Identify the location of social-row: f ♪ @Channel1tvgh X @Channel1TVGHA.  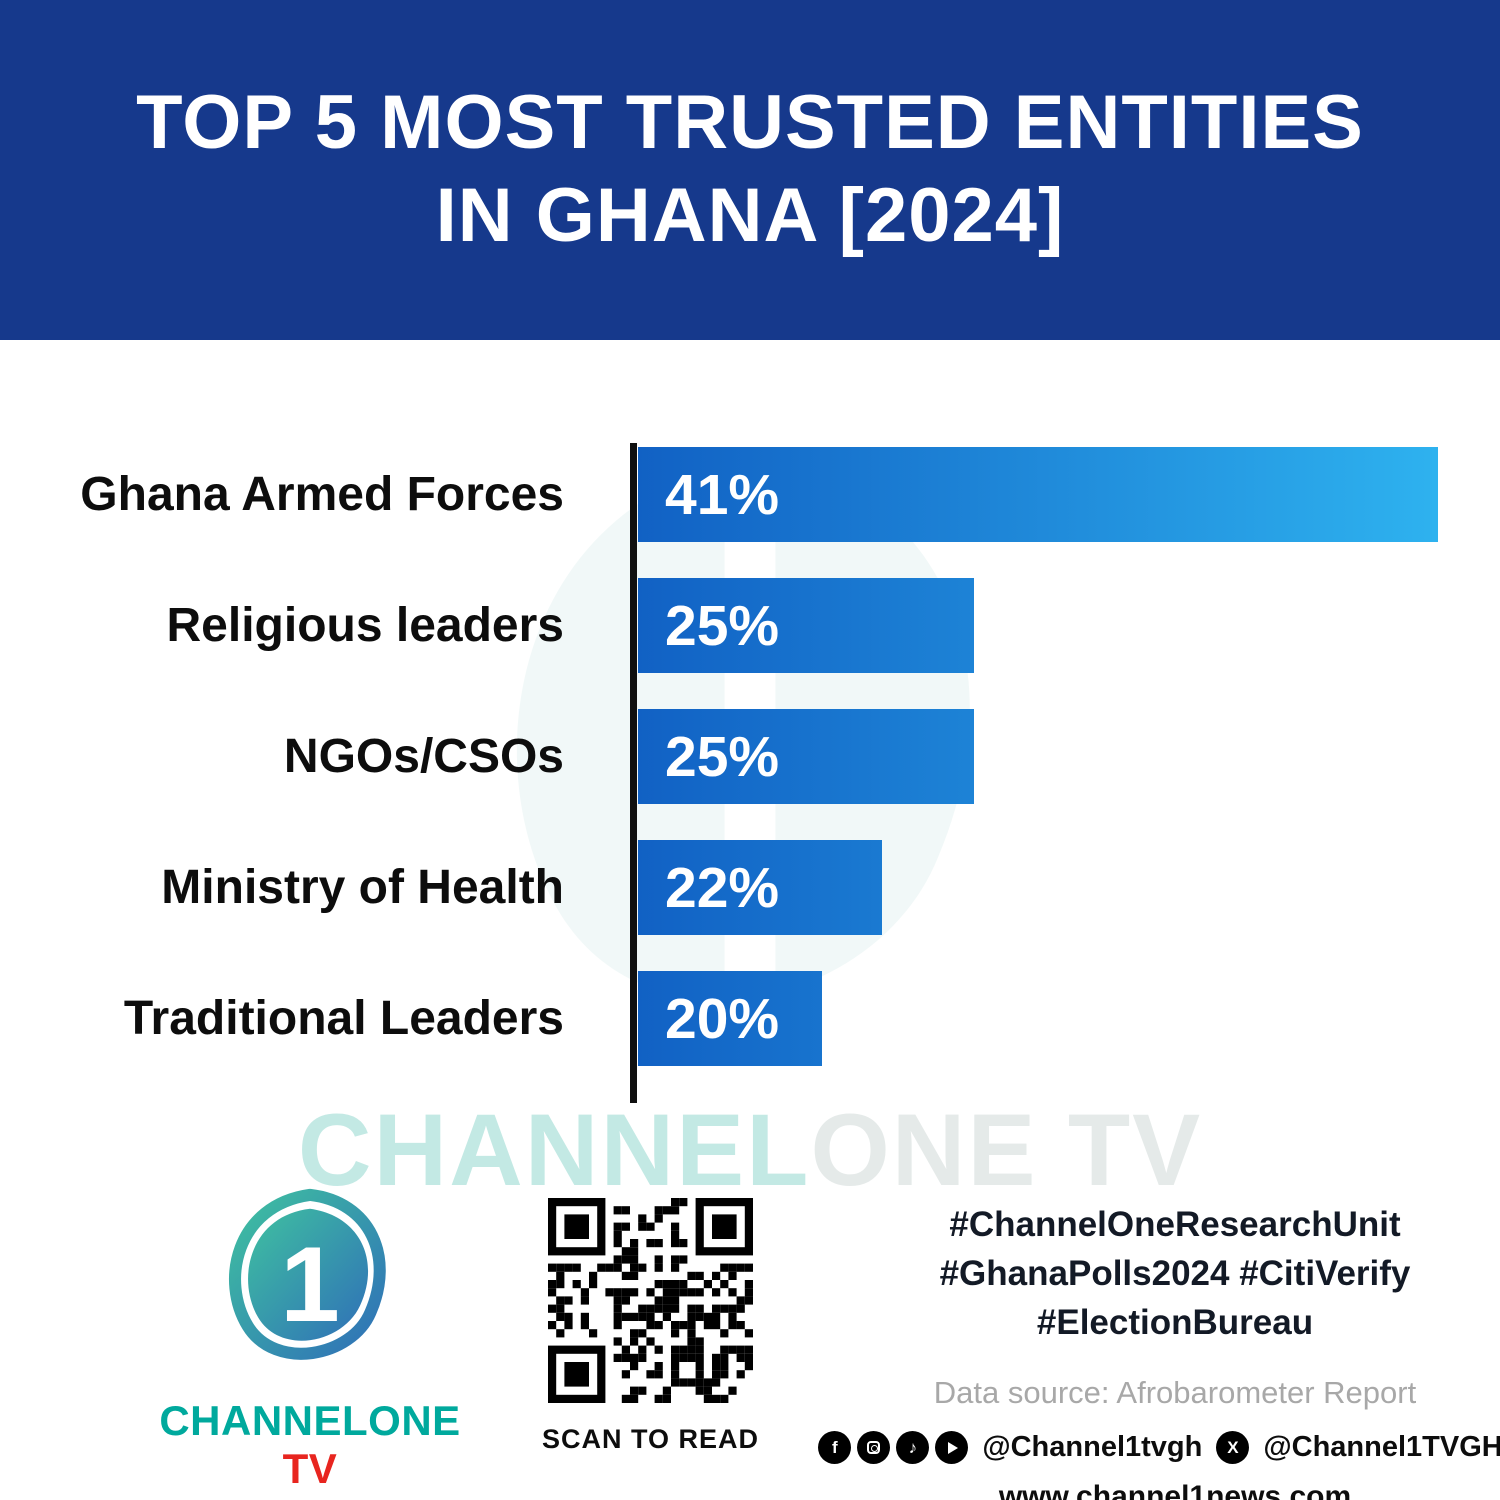
(1159, 1447).